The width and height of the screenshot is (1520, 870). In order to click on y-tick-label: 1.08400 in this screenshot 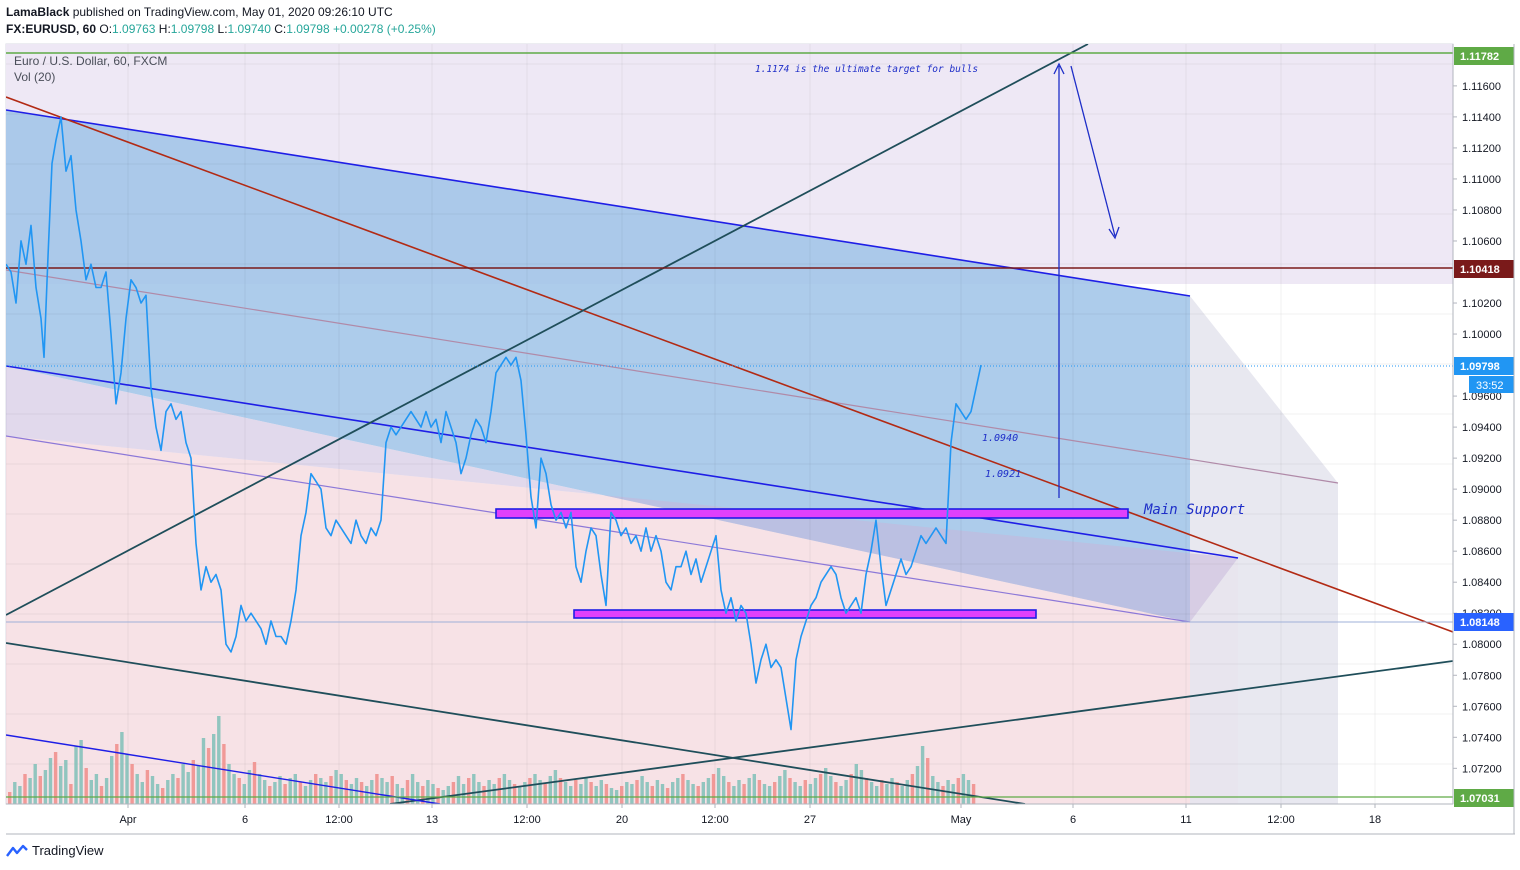, I will do `click(1482, 583)`.